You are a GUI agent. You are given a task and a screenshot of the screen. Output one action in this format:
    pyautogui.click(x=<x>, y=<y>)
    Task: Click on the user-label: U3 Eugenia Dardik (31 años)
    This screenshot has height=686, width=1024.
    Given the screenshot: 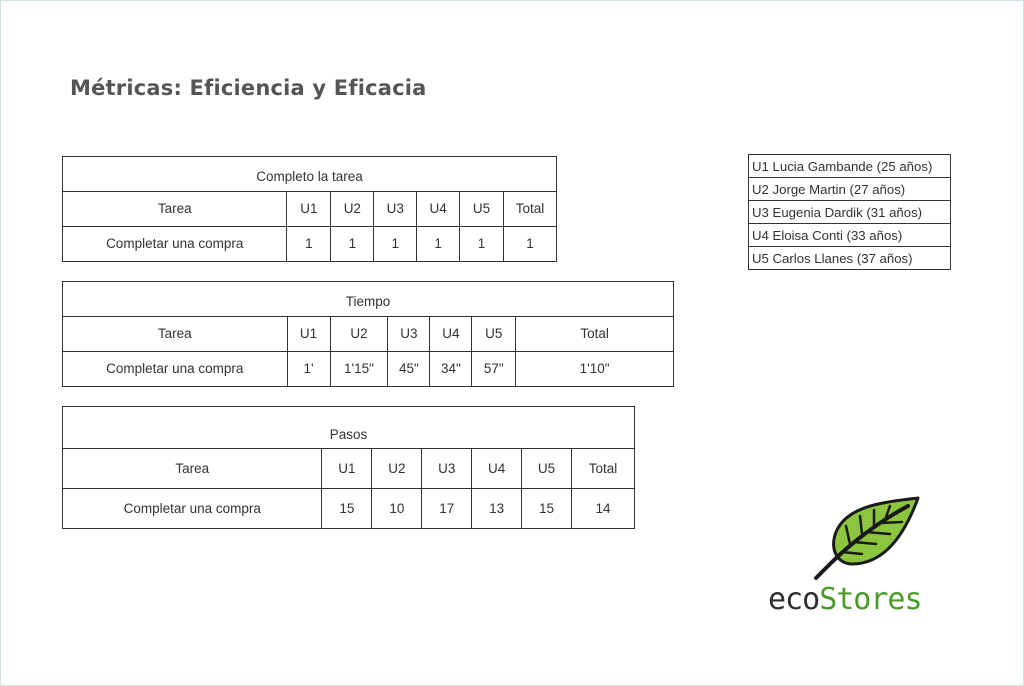 What is the action you would take?
    pyautogui.click(x=849, y=212)
    